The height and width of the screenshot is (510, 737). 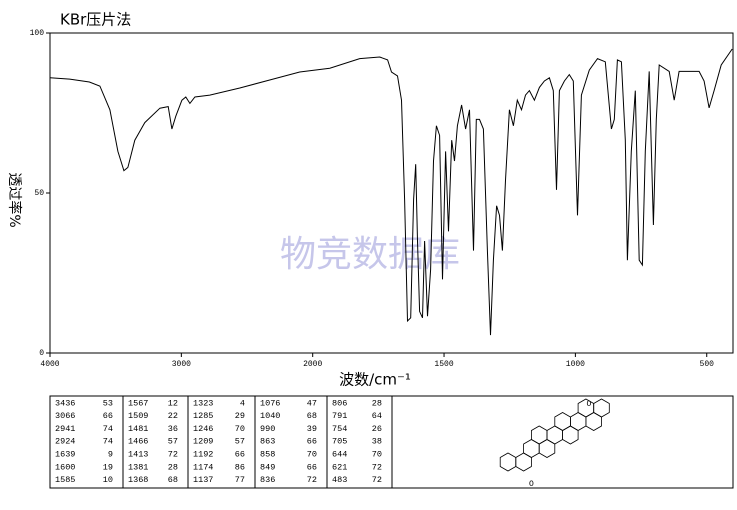 What do you see at coordinates (65, 480) in the screenshot?
I see `peak-wavenumber: 1585` at bounding box center [65, 480].